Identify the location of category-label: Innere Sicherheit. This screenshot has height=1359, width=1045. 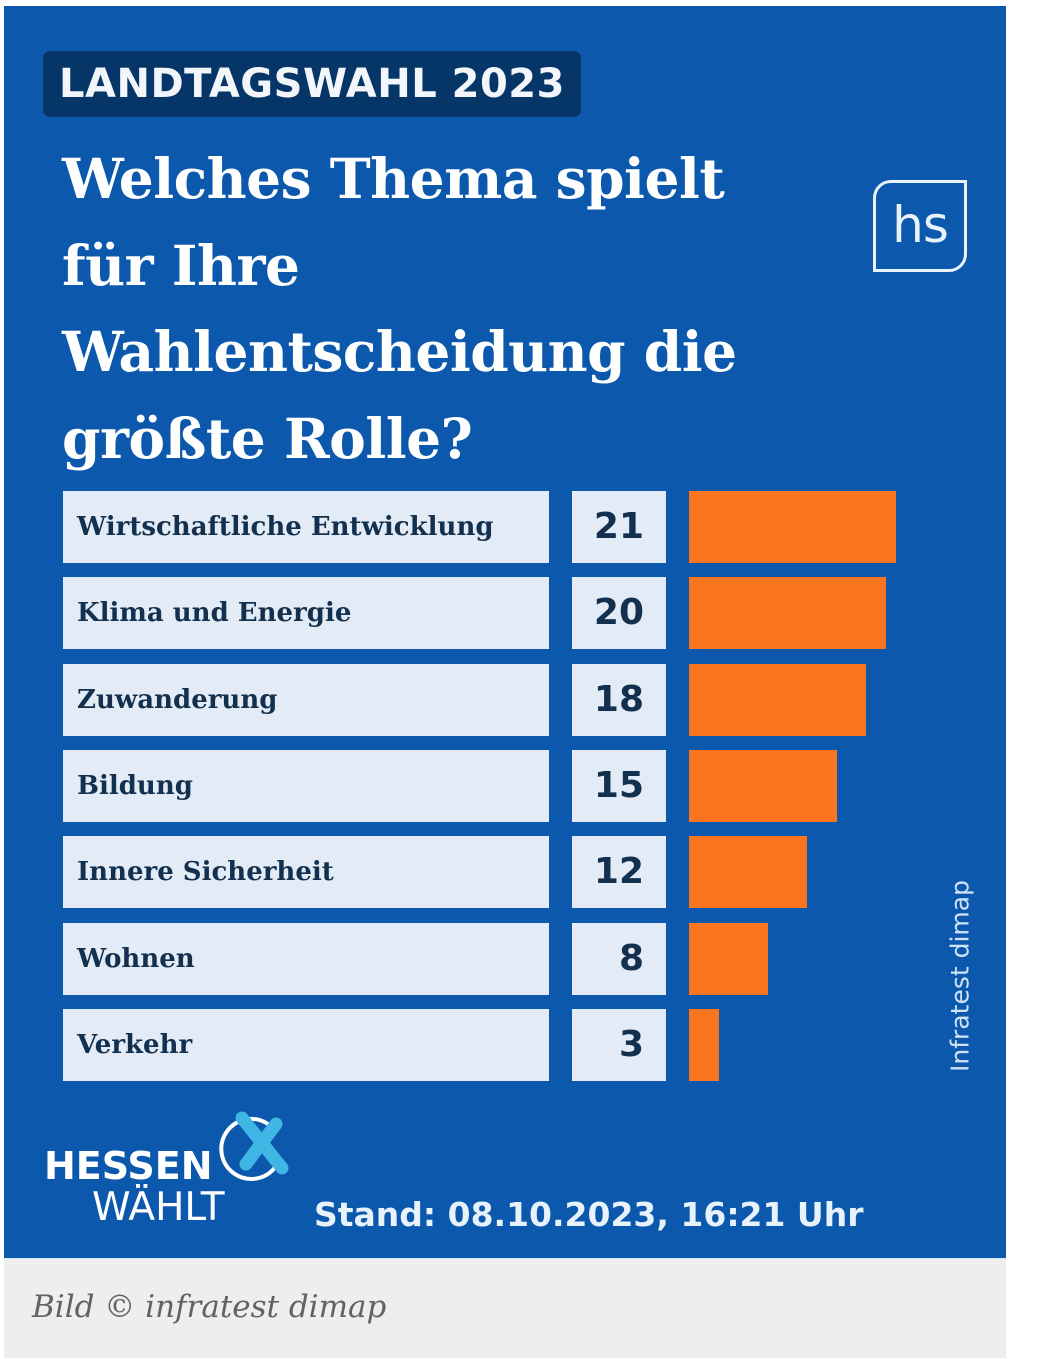
(306, 872).